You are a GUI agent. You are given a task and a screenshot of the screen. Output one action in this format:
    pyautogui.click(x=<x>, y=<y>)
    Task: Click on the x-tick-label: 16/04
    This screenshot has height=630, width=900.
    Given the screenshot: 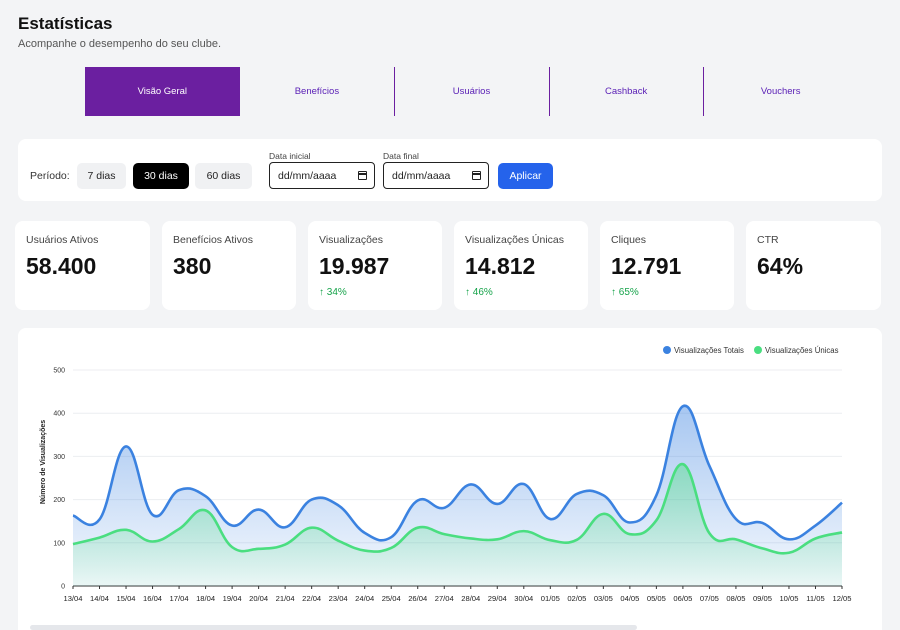 What is the action you would take?
    pyautogui.click(x=152, y=598)
    